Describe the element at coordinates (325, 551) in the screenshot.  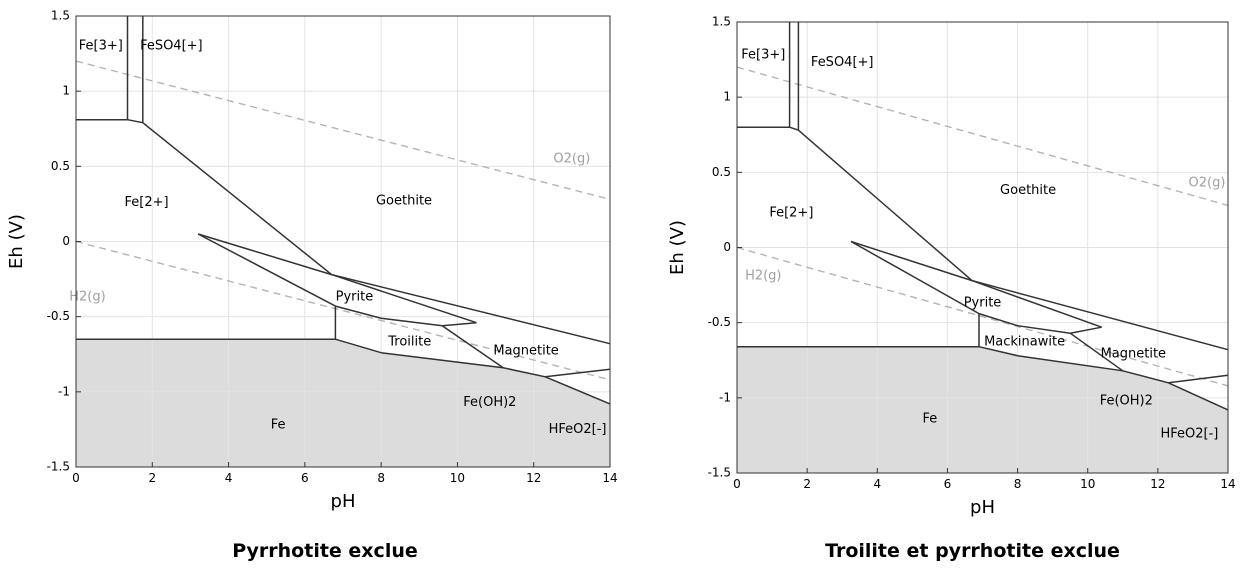
I see `chart-caption-left: Pyrrhotite exclue` at that location.